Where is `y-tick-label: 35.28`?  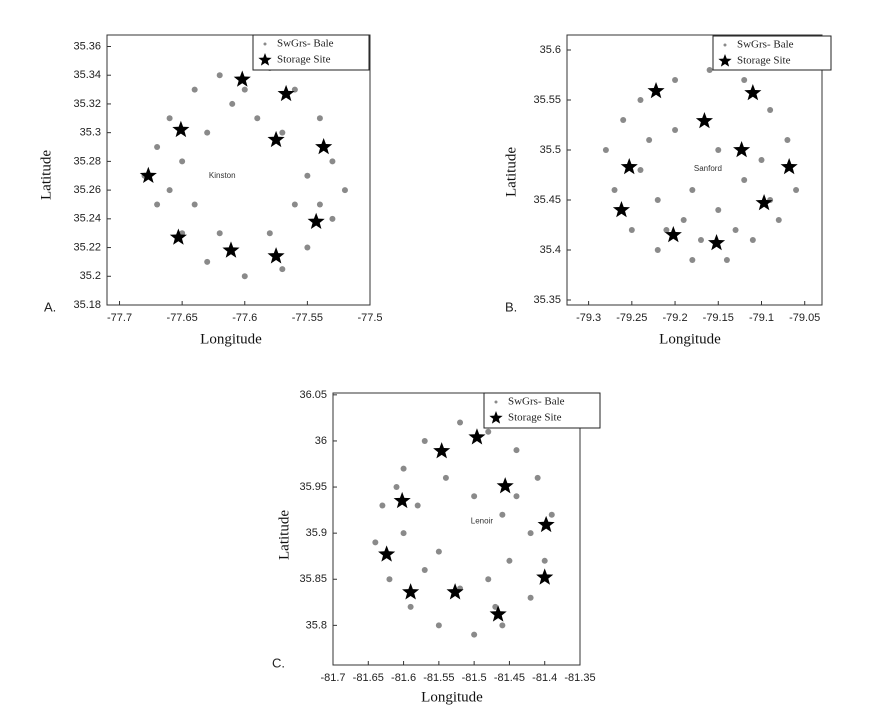
y-tick-label: 35.28 is located at coordinates (87, 161).